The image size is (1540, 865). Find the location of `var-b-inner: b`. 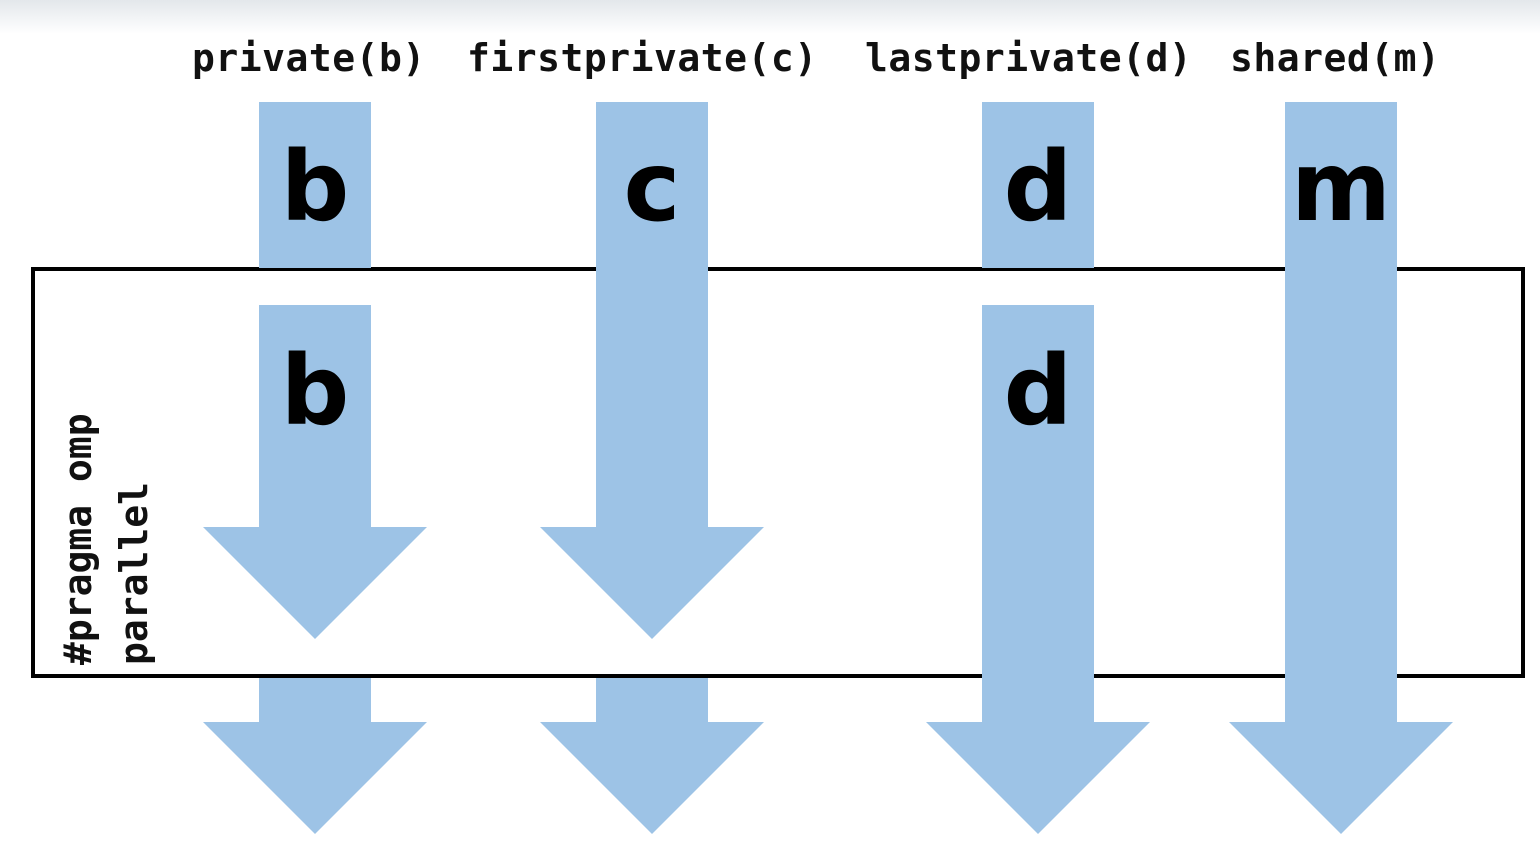

var-b-inner: b is located at coordinates (315, 391).